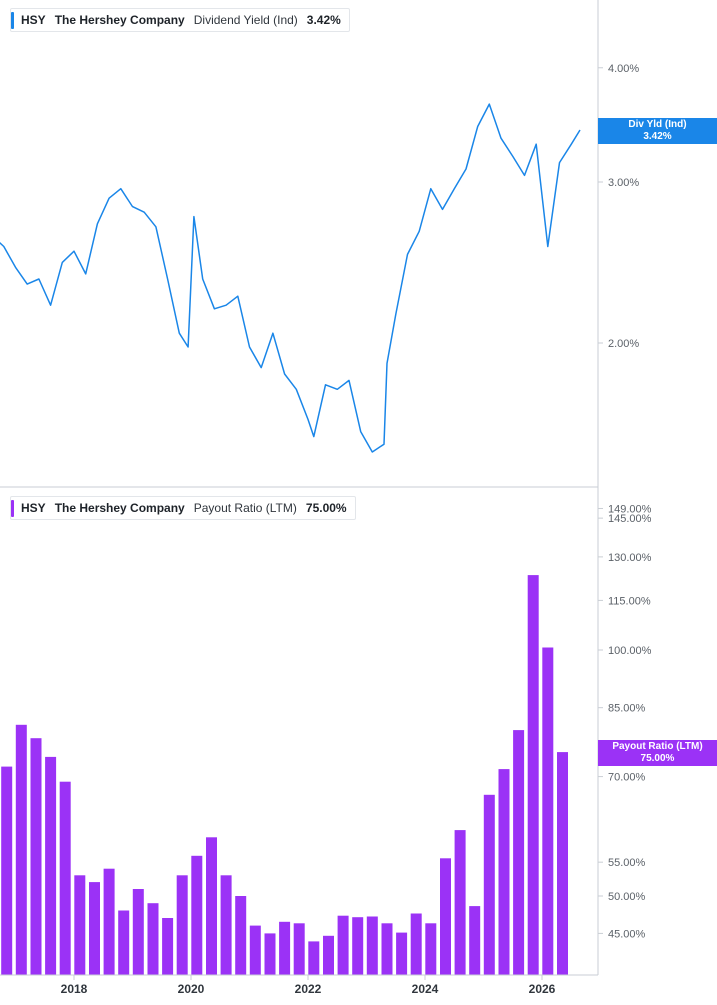 This screenshot has height=1005, width=717. Describe the element at coordinates (627, 709) in the screenshot. I see `bottom-y-tick-label: 85.00%` at that location.